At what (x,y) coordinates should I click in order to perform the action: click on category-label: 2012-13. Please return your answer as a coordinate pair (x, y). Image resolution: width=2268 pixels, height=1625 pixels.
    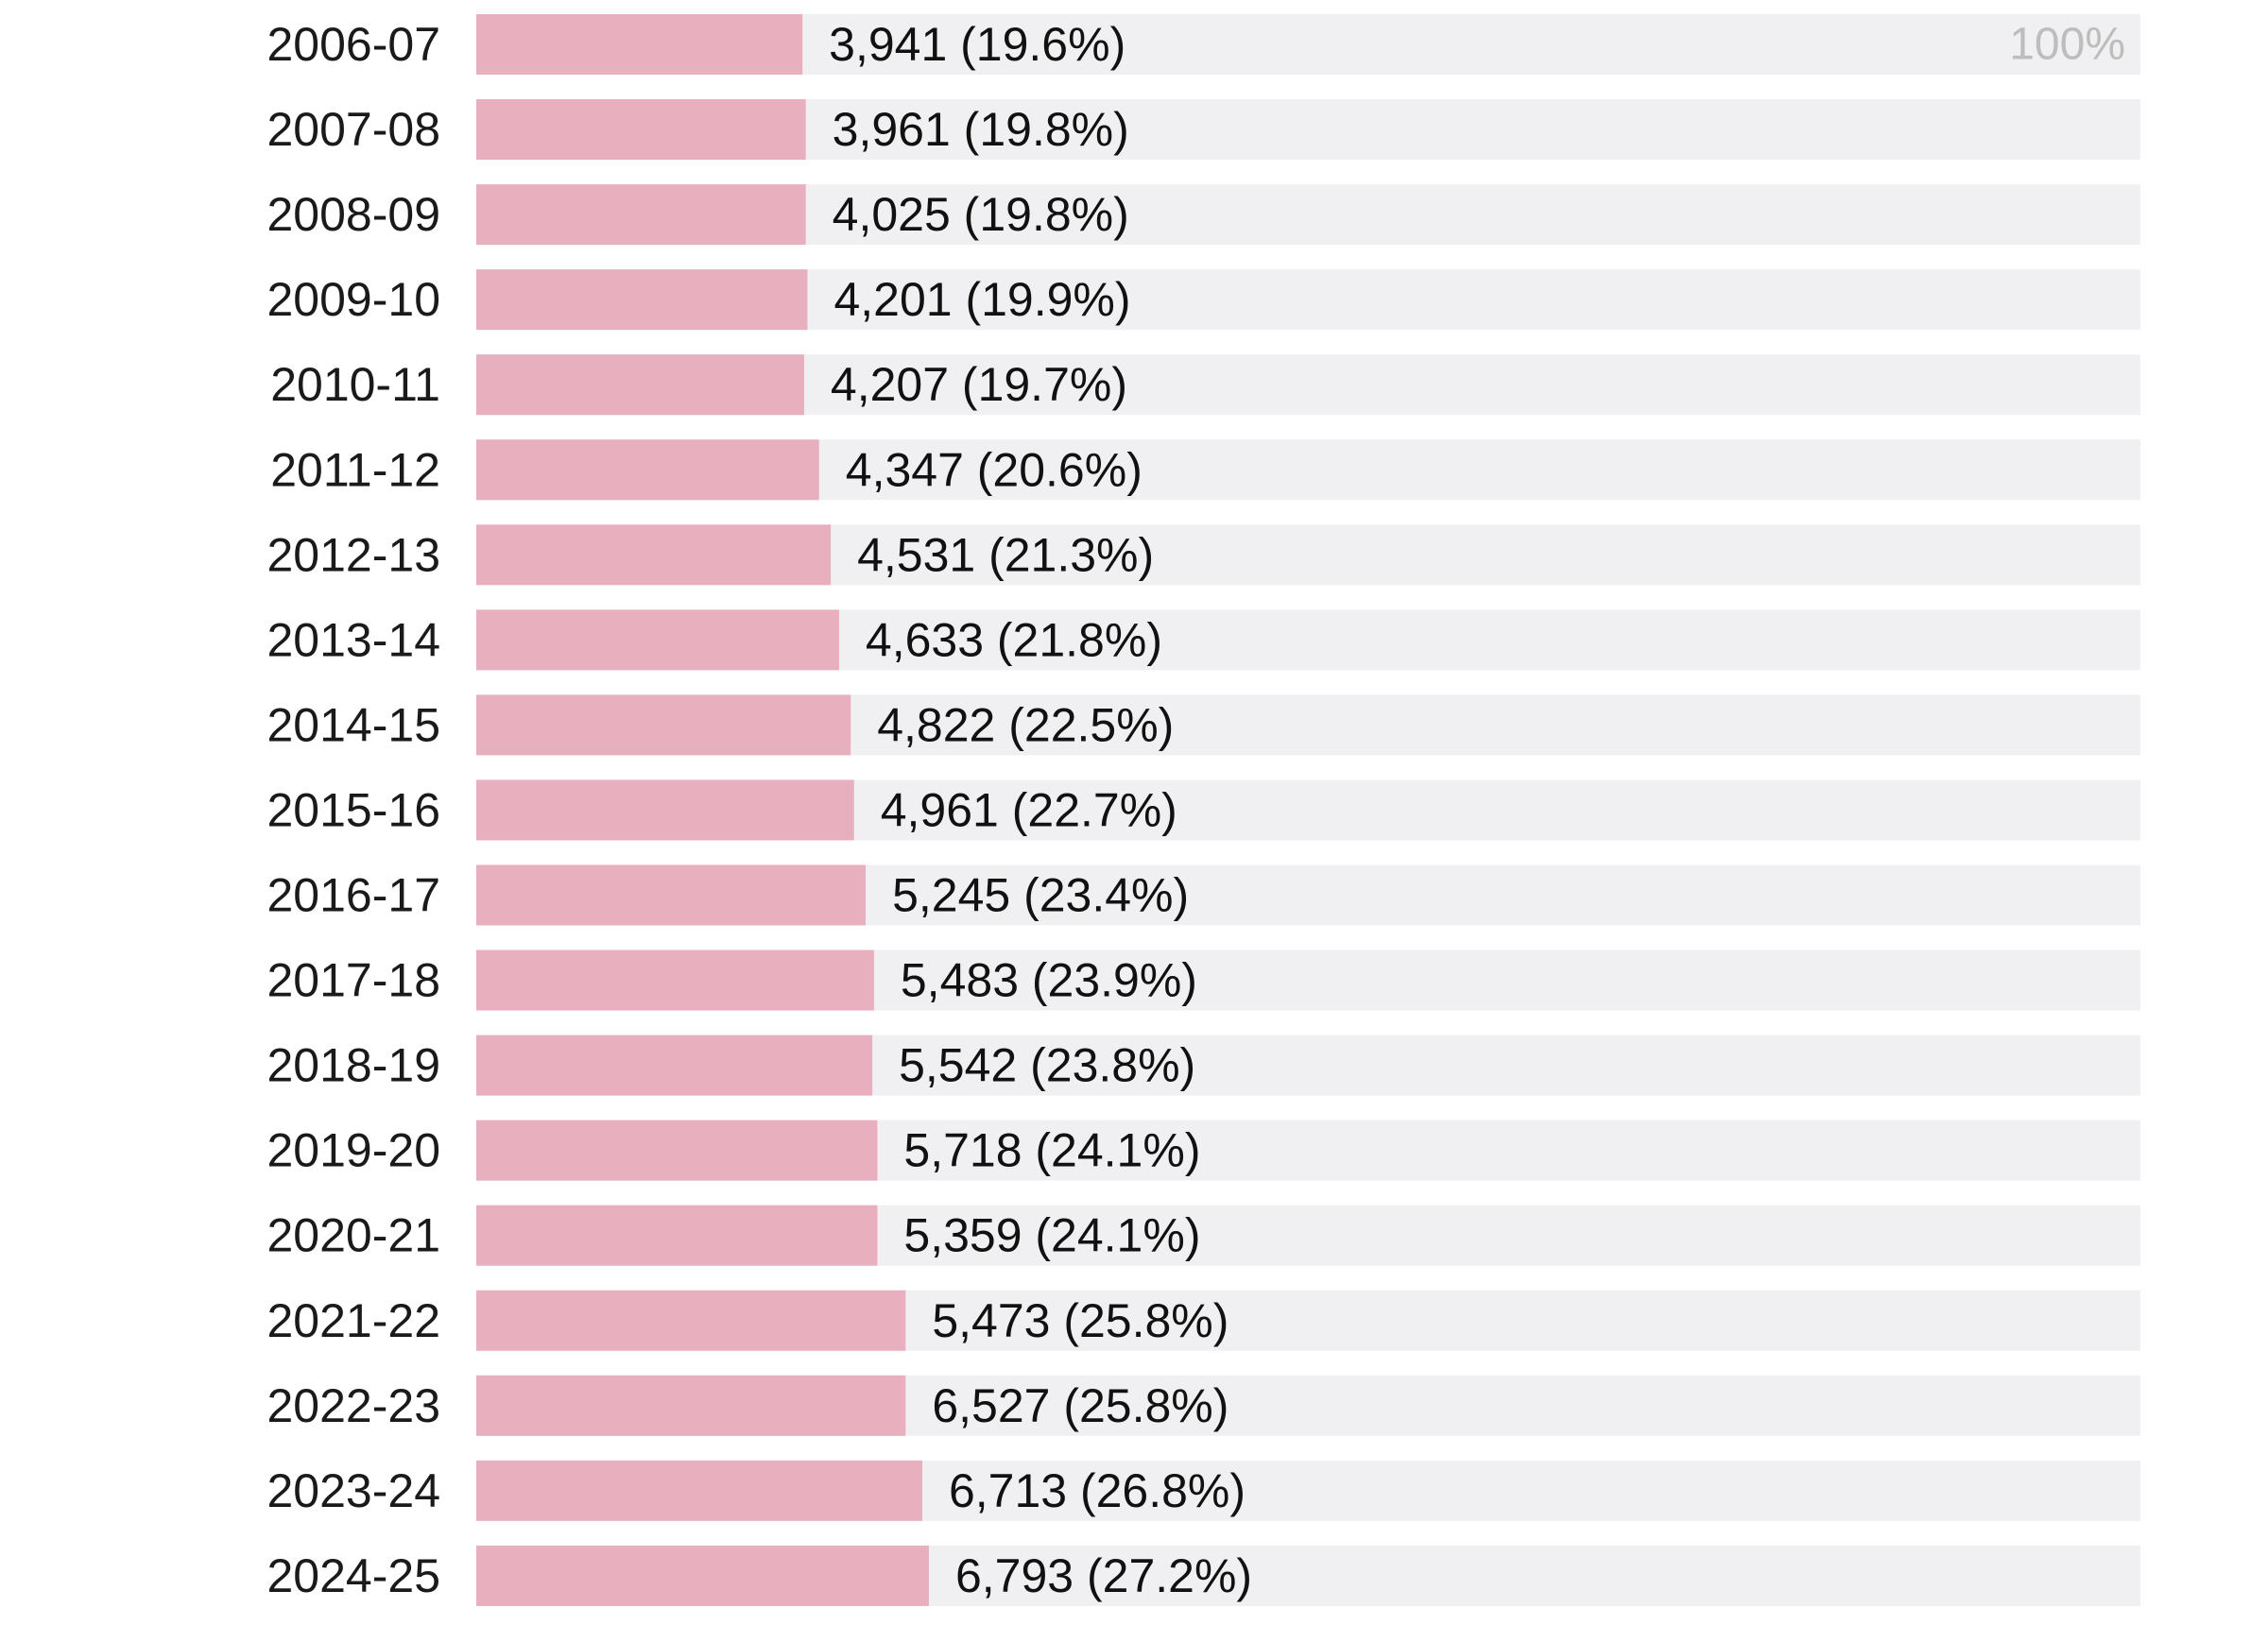
    Looking at the image, I should click on (354, 554).